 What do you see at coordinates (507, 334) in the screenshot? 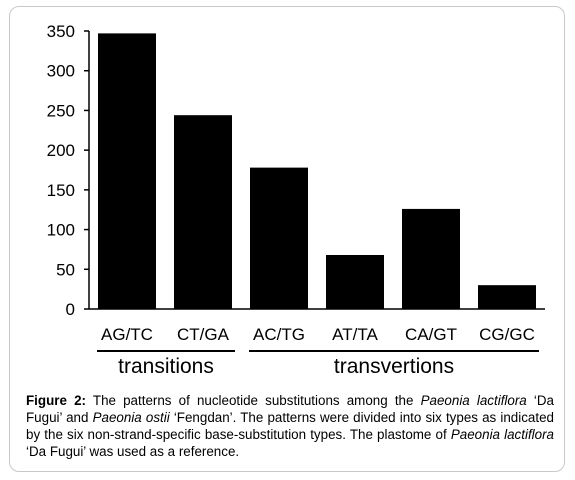
I see `x-tick-label: CG/GC` at bounding box center [507, 334].